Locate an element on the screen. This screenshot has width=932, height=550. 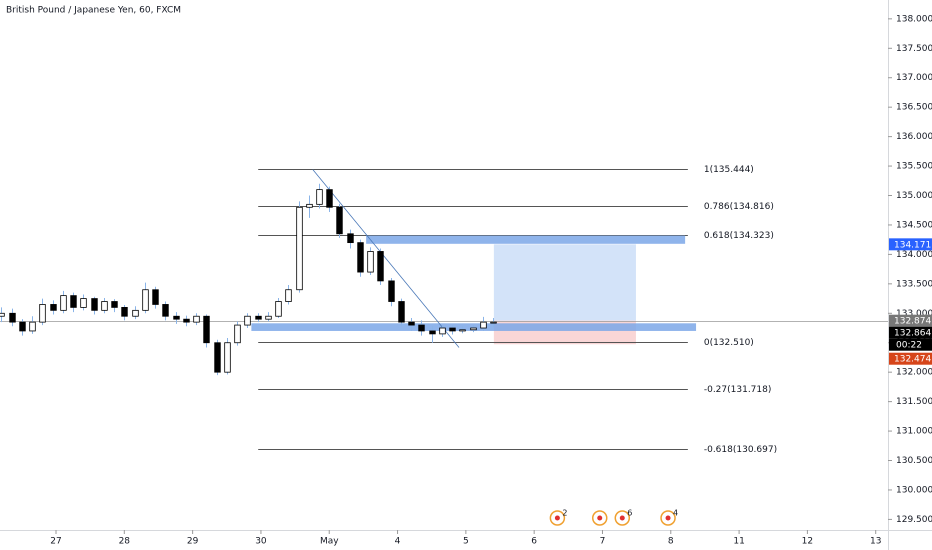
x-tick-label: 13 is located at coordinates (875, 542).